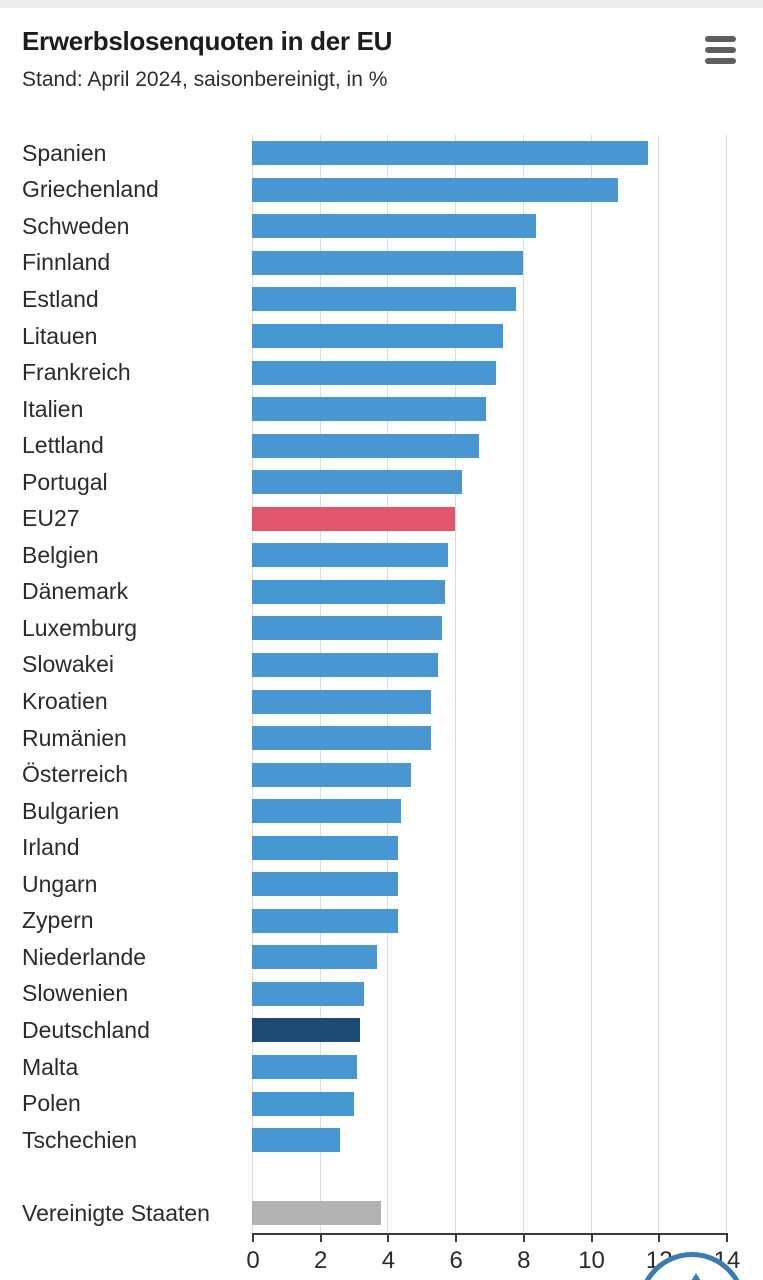 This screenshot has width=763, height=1280. Describe the element at coordinates (51, 847) in the screenshot. I see `bar-label: Irland` at that location.